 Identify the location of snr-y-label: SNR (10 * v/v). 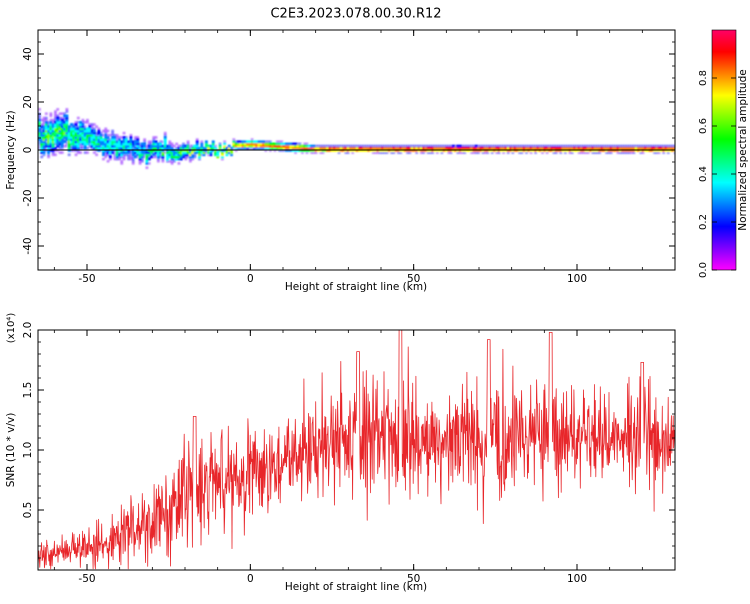
(11, 450).